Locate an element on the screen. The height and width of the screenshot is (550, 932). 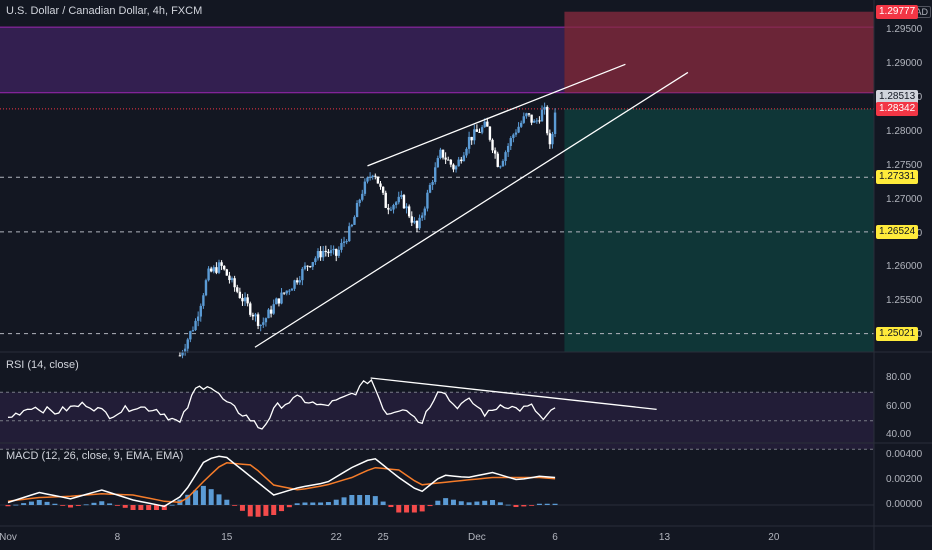
price-tick-label: 1.27500 is located at coordinates (904, 165).